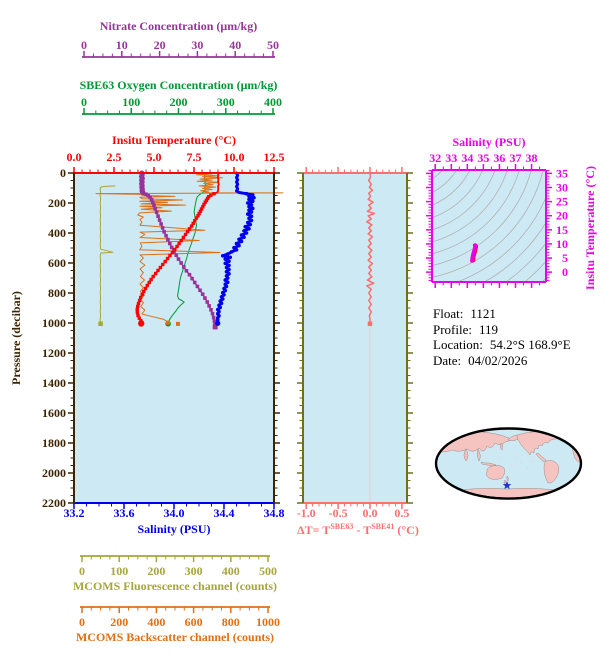 This screenshot has width=609, height=663. Describe the element at coordinates (54, 353) in the screenshot. I see `svg-text: 1200` at that location.